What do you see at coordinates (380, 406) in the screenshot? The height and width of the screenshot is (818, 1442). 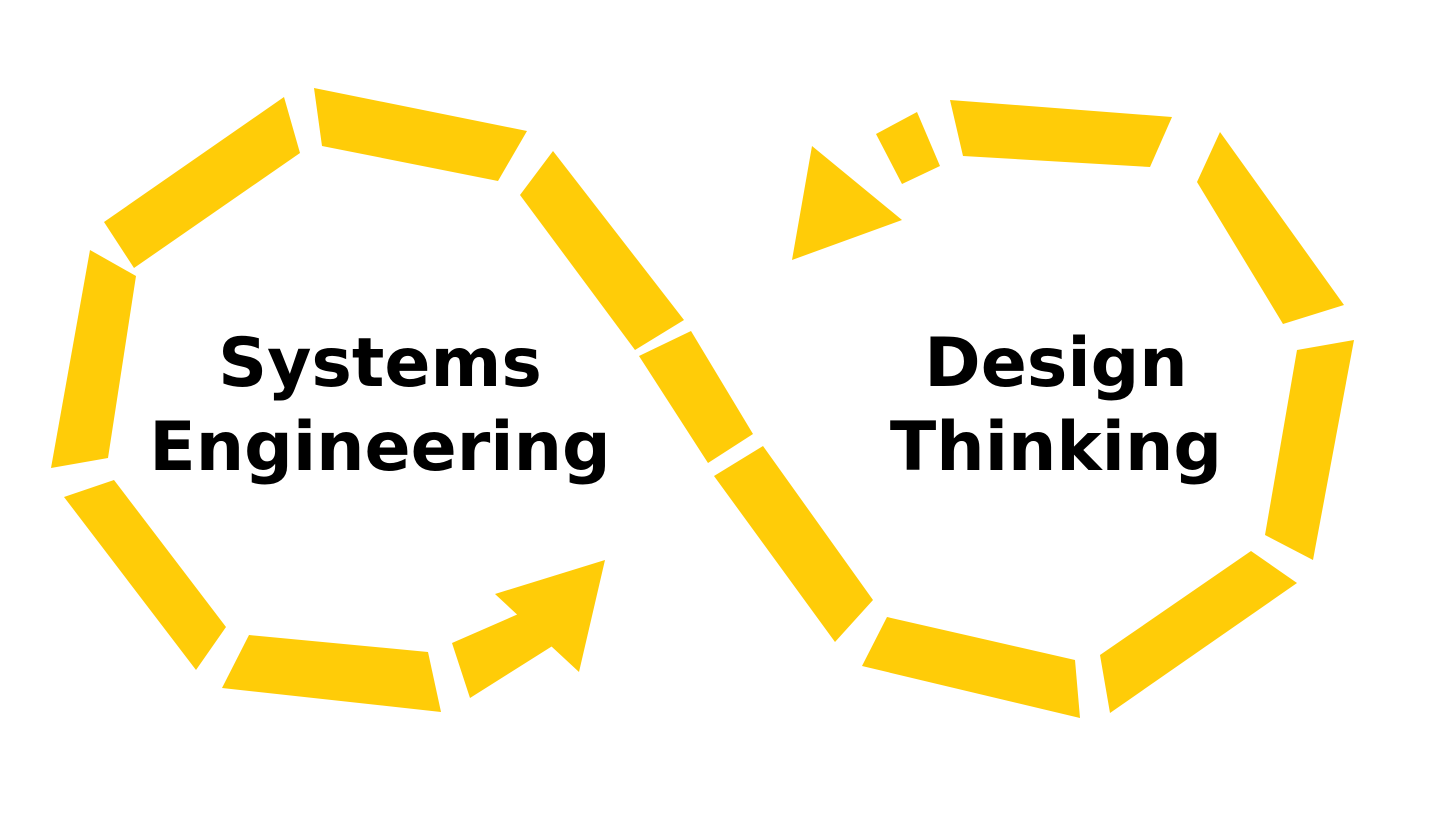 I see `systems-engineering-label: Systems Engineering` at bounding box center [380, 406].